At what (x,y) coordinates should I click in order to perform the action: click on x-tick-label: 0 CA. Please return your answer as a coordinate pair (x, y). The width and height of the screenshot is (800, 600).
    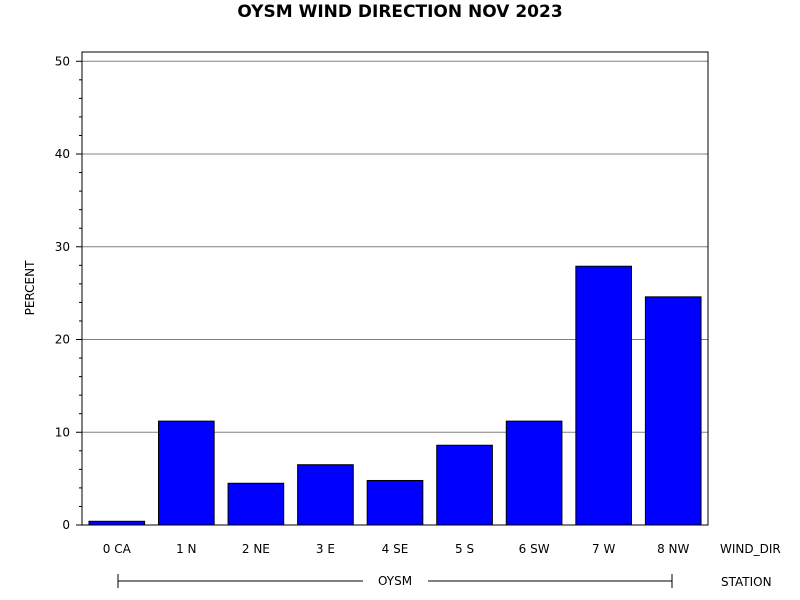
    Looking at the image, I should click on (117, 549).